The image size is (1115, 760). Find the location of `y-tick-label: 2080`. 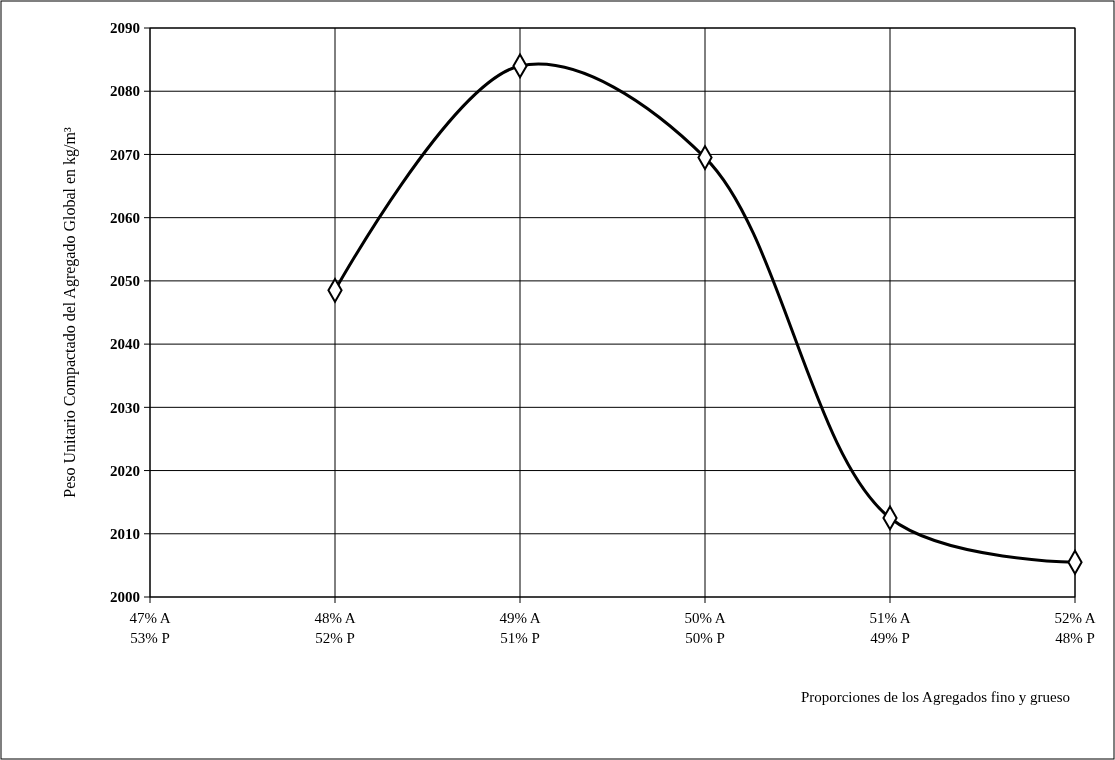

y-tick-label: 2080 is located at coordinates (125, 91).